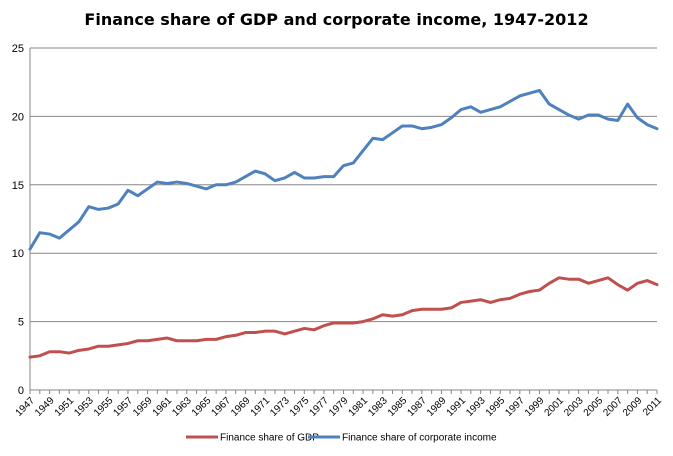 This screenshot has width=673, height=456. Describe the element at coordinates (84, 407) in the screenshot. I see `x-tick-label: 1953` at that location.